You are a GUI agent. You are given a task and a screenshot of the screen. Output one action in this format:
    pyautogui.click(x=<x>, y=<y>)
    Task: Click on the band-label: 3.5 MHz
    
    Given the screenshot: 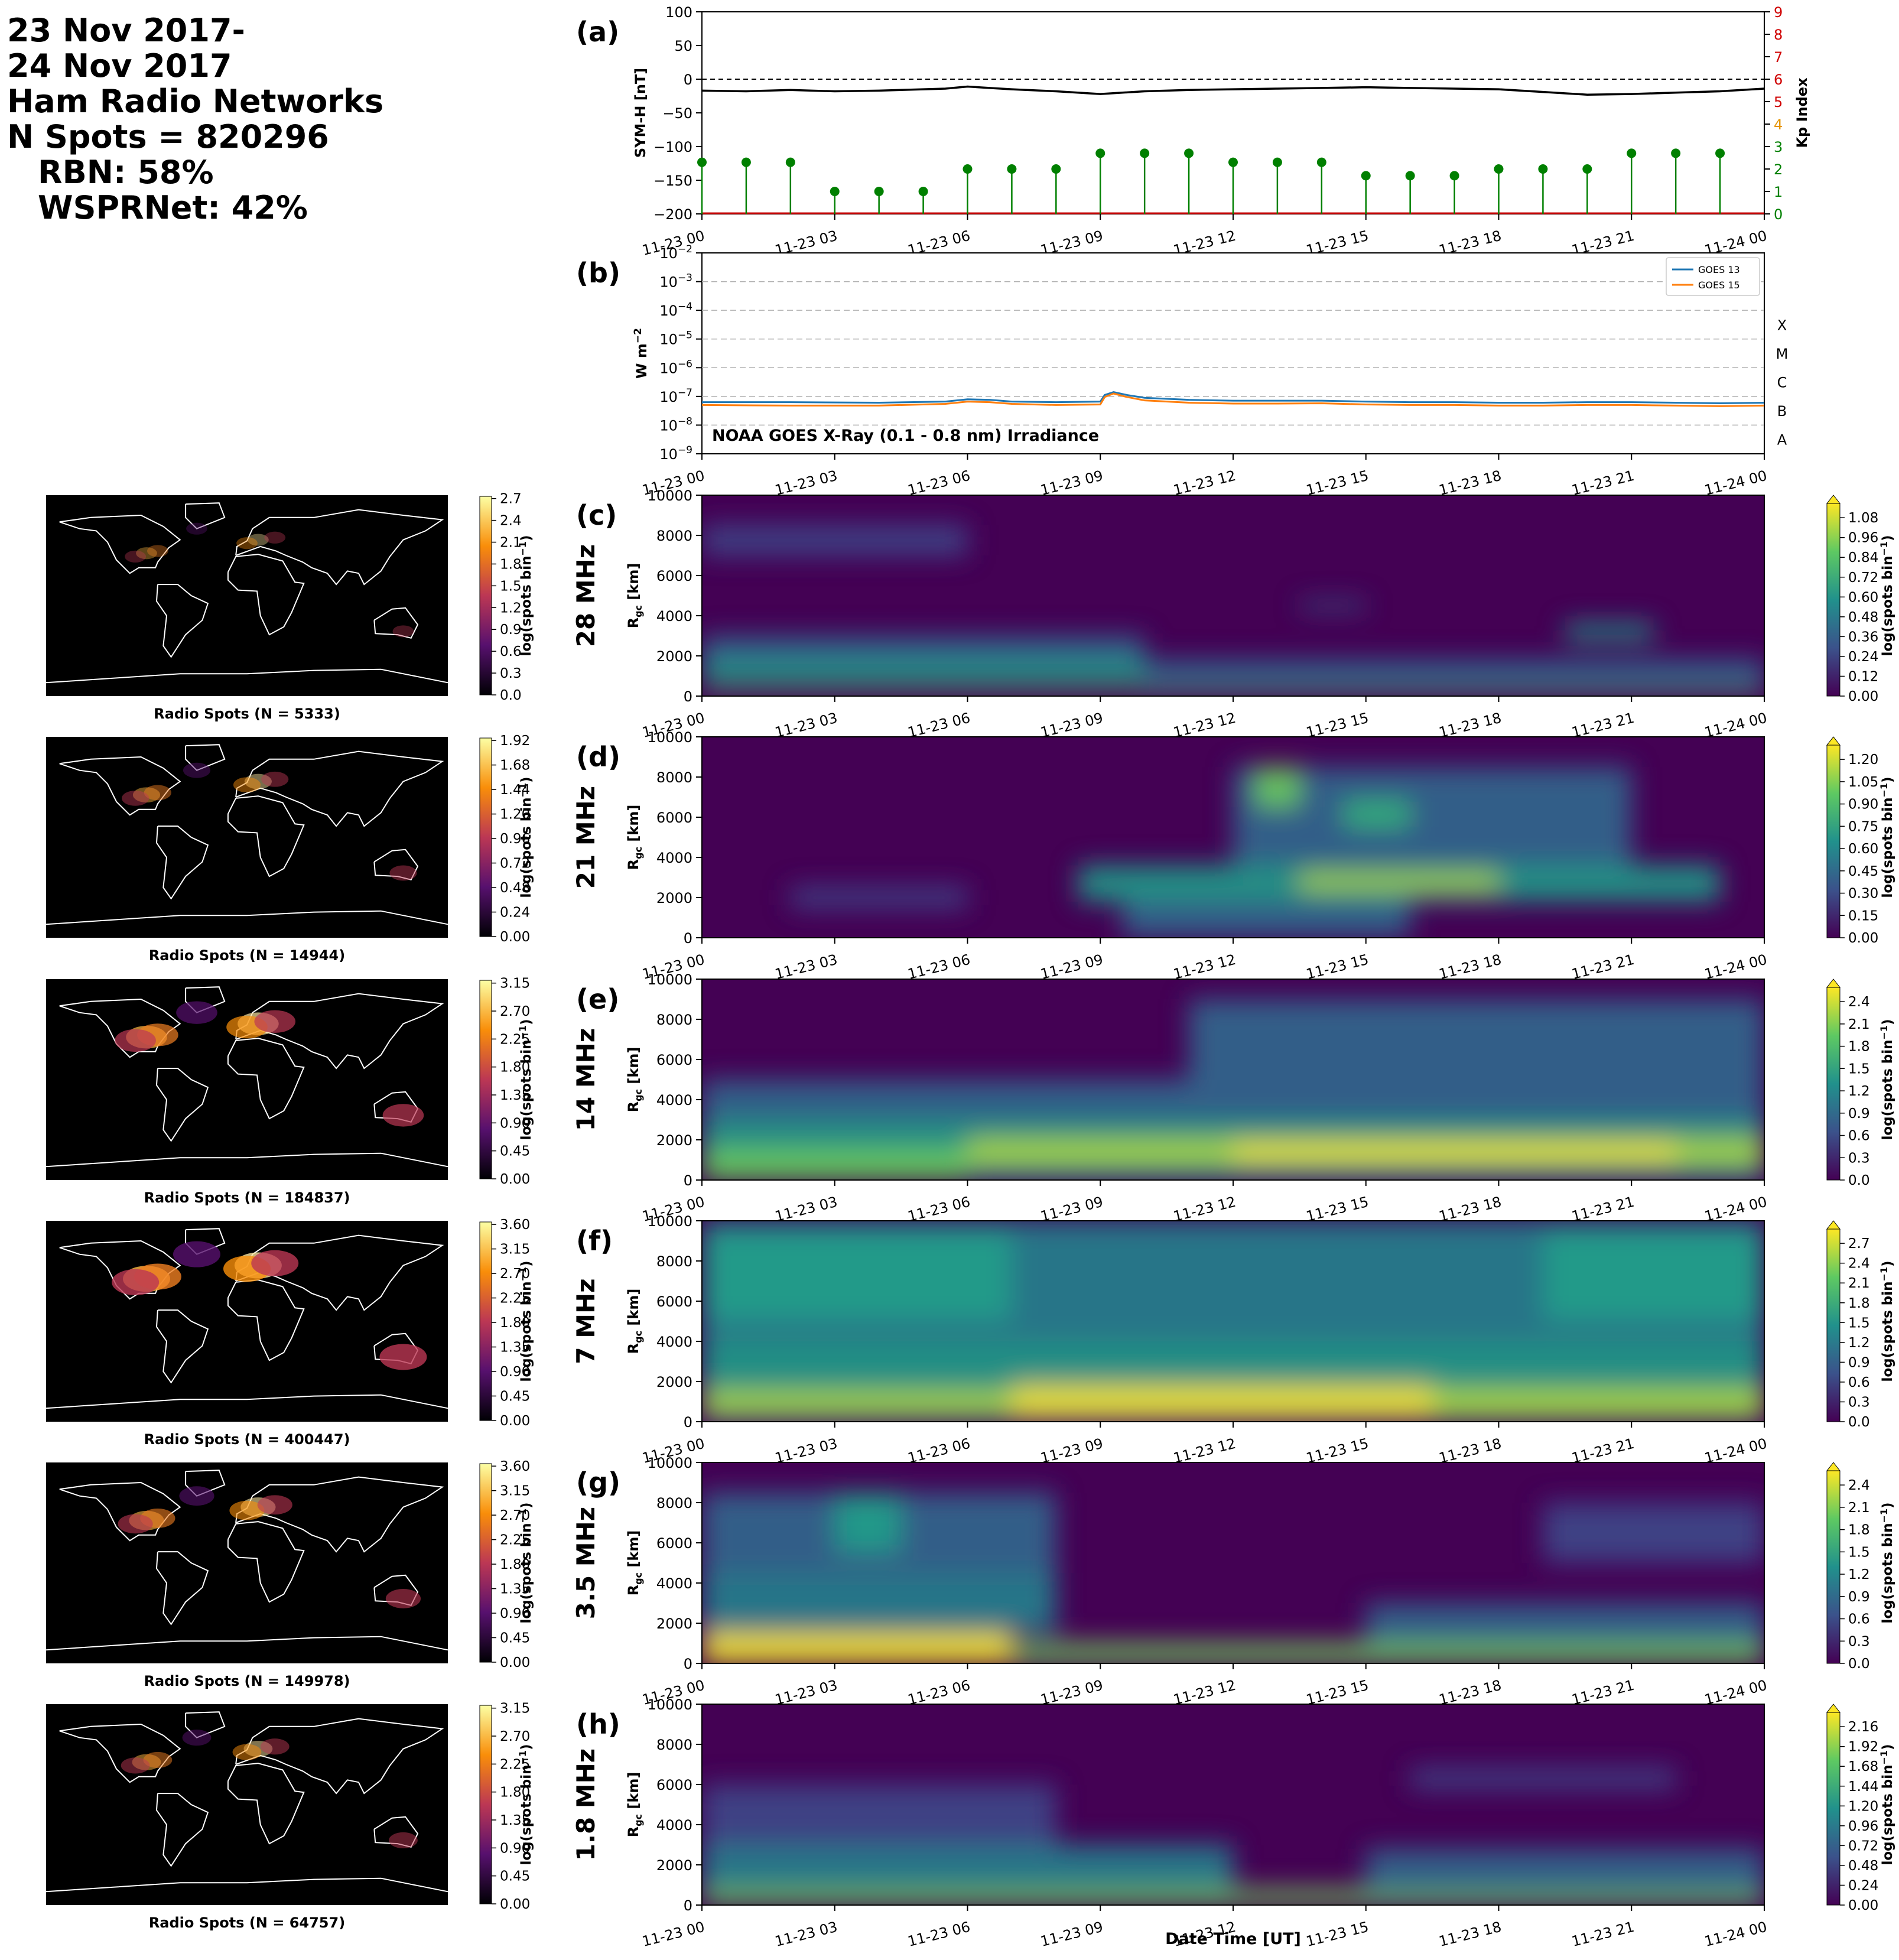 What is the action you would take?
    pyautogui.click(x=585, y=1563)
    